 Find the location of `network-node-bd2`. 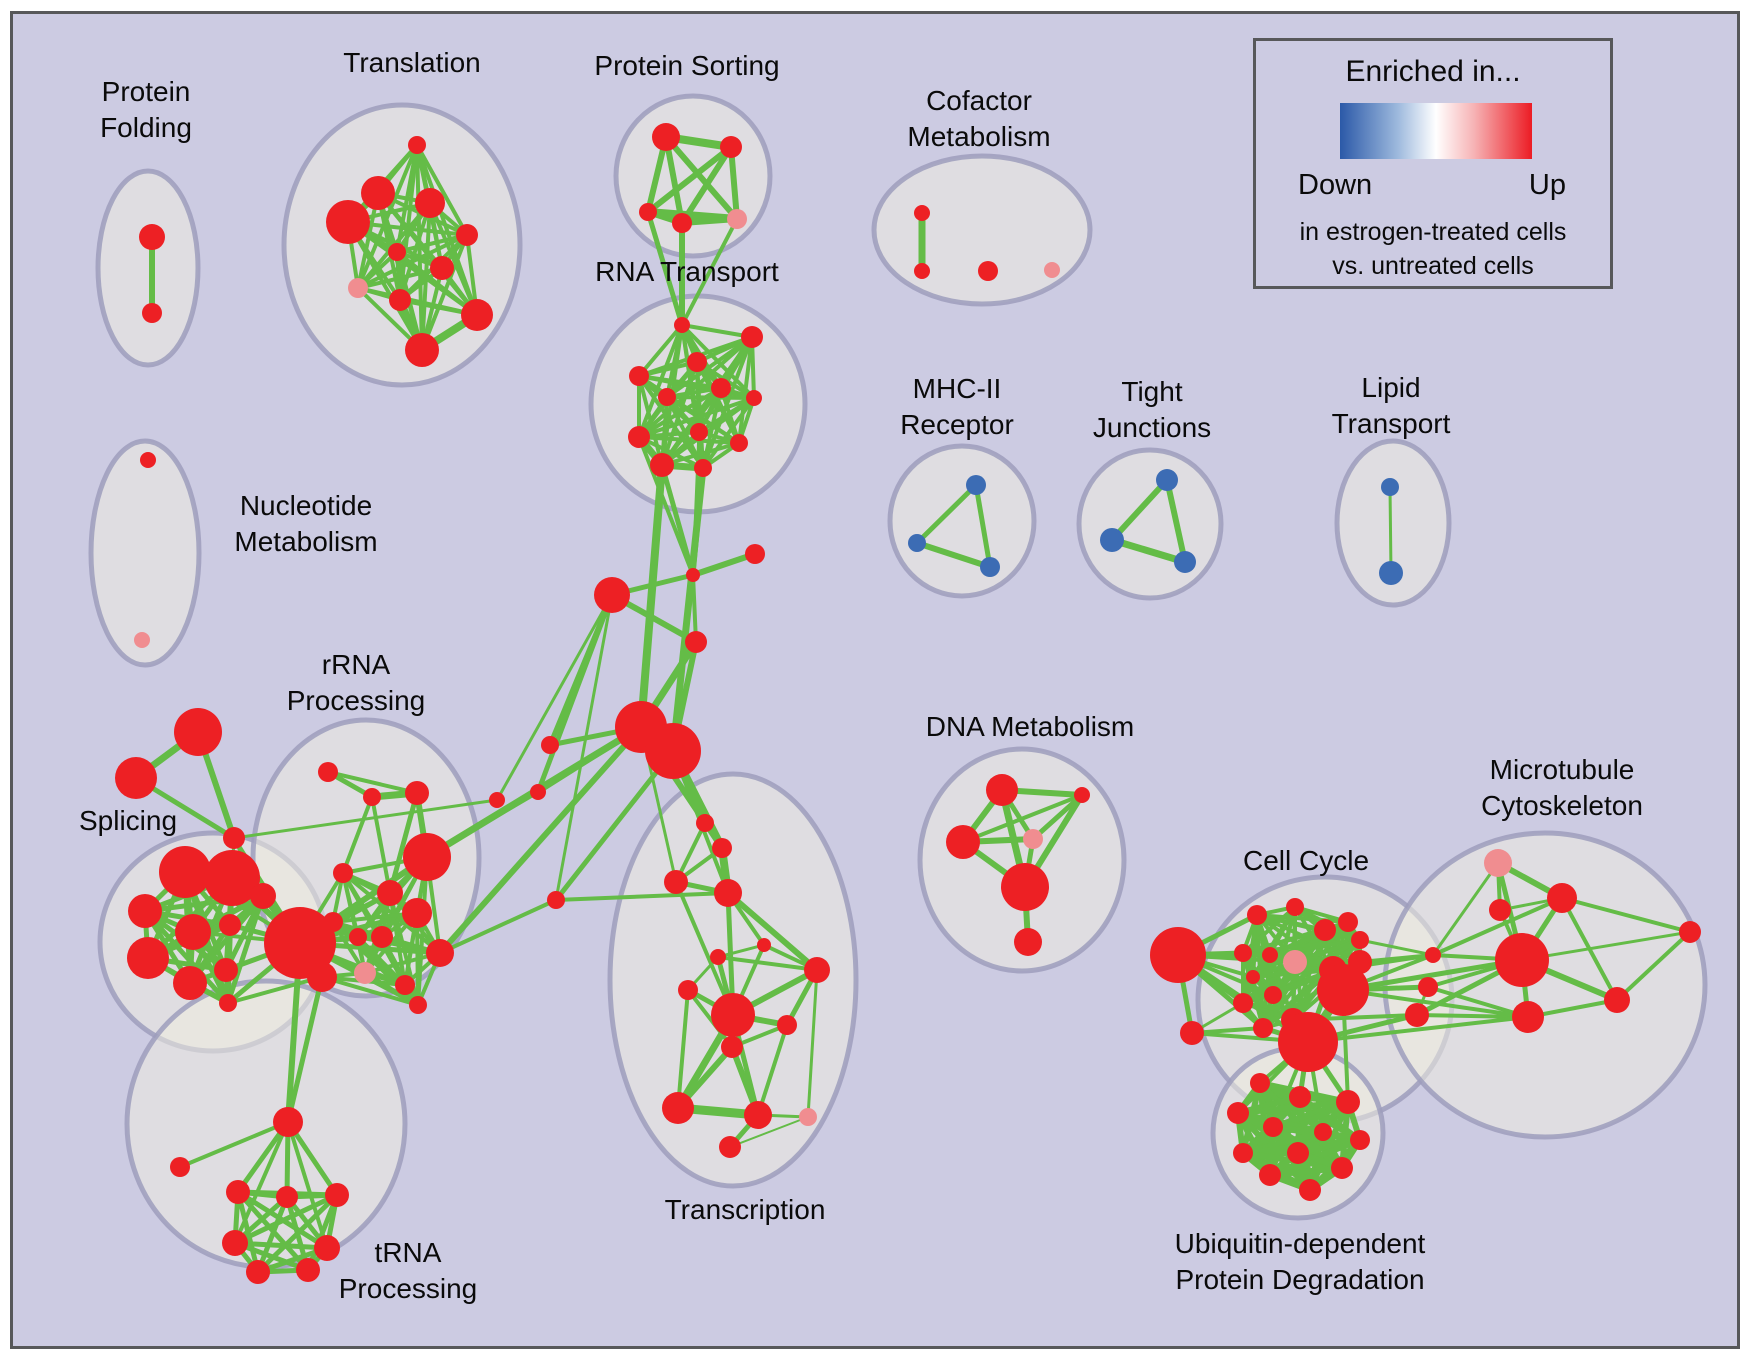

network-node-bd2 is located at coordinates (1428, 987).